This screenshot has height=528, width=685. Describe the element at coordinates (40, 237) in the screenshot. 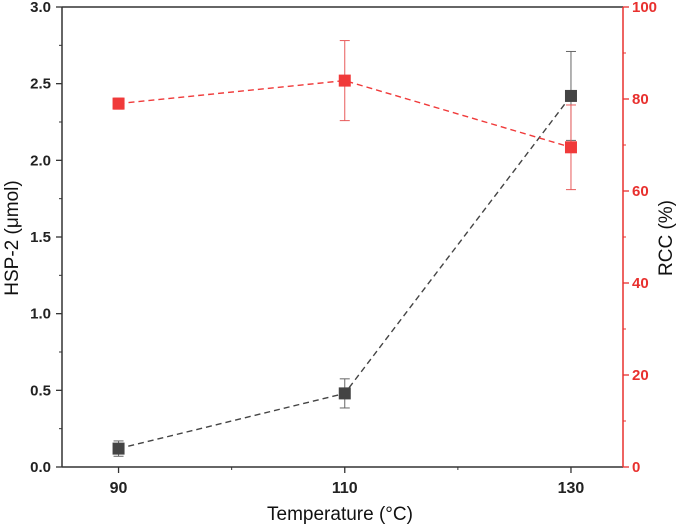

I see `left-tick-label: 1.5` at that location.